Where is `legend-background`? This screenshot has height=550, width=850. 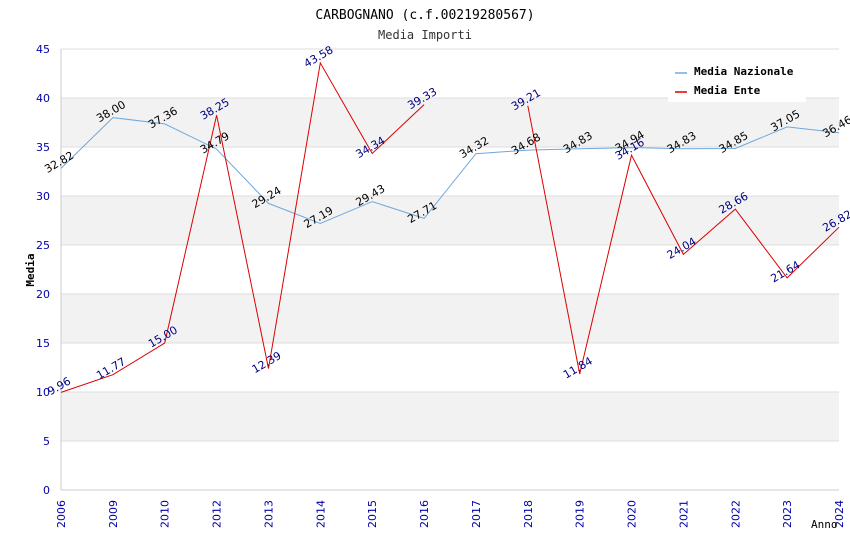 legend-background is located at coordinates (737, 81).